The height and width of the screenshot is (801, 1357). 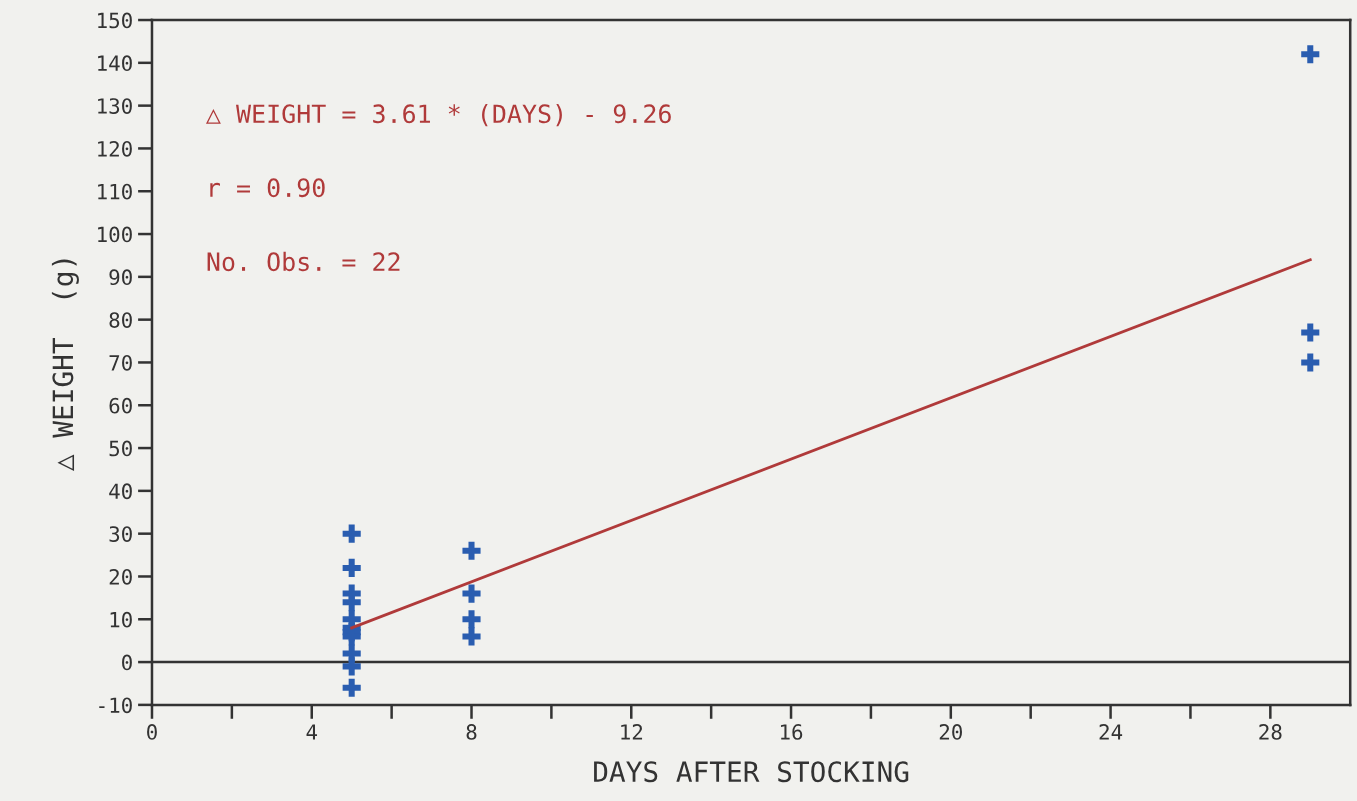 I want to click on y-tick-label: 10, so click(x=121, y=619).